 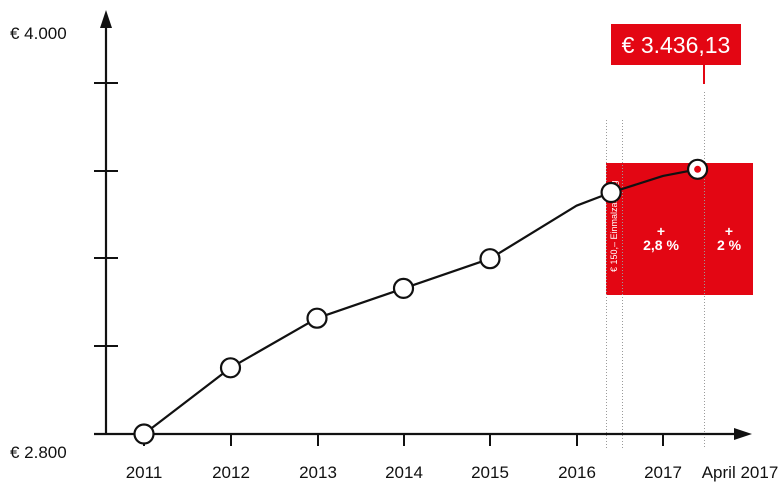 What do you see at coordinates (403, 440) in the screenshot?
I see `x-ticks` at bounding box center [403, 440].